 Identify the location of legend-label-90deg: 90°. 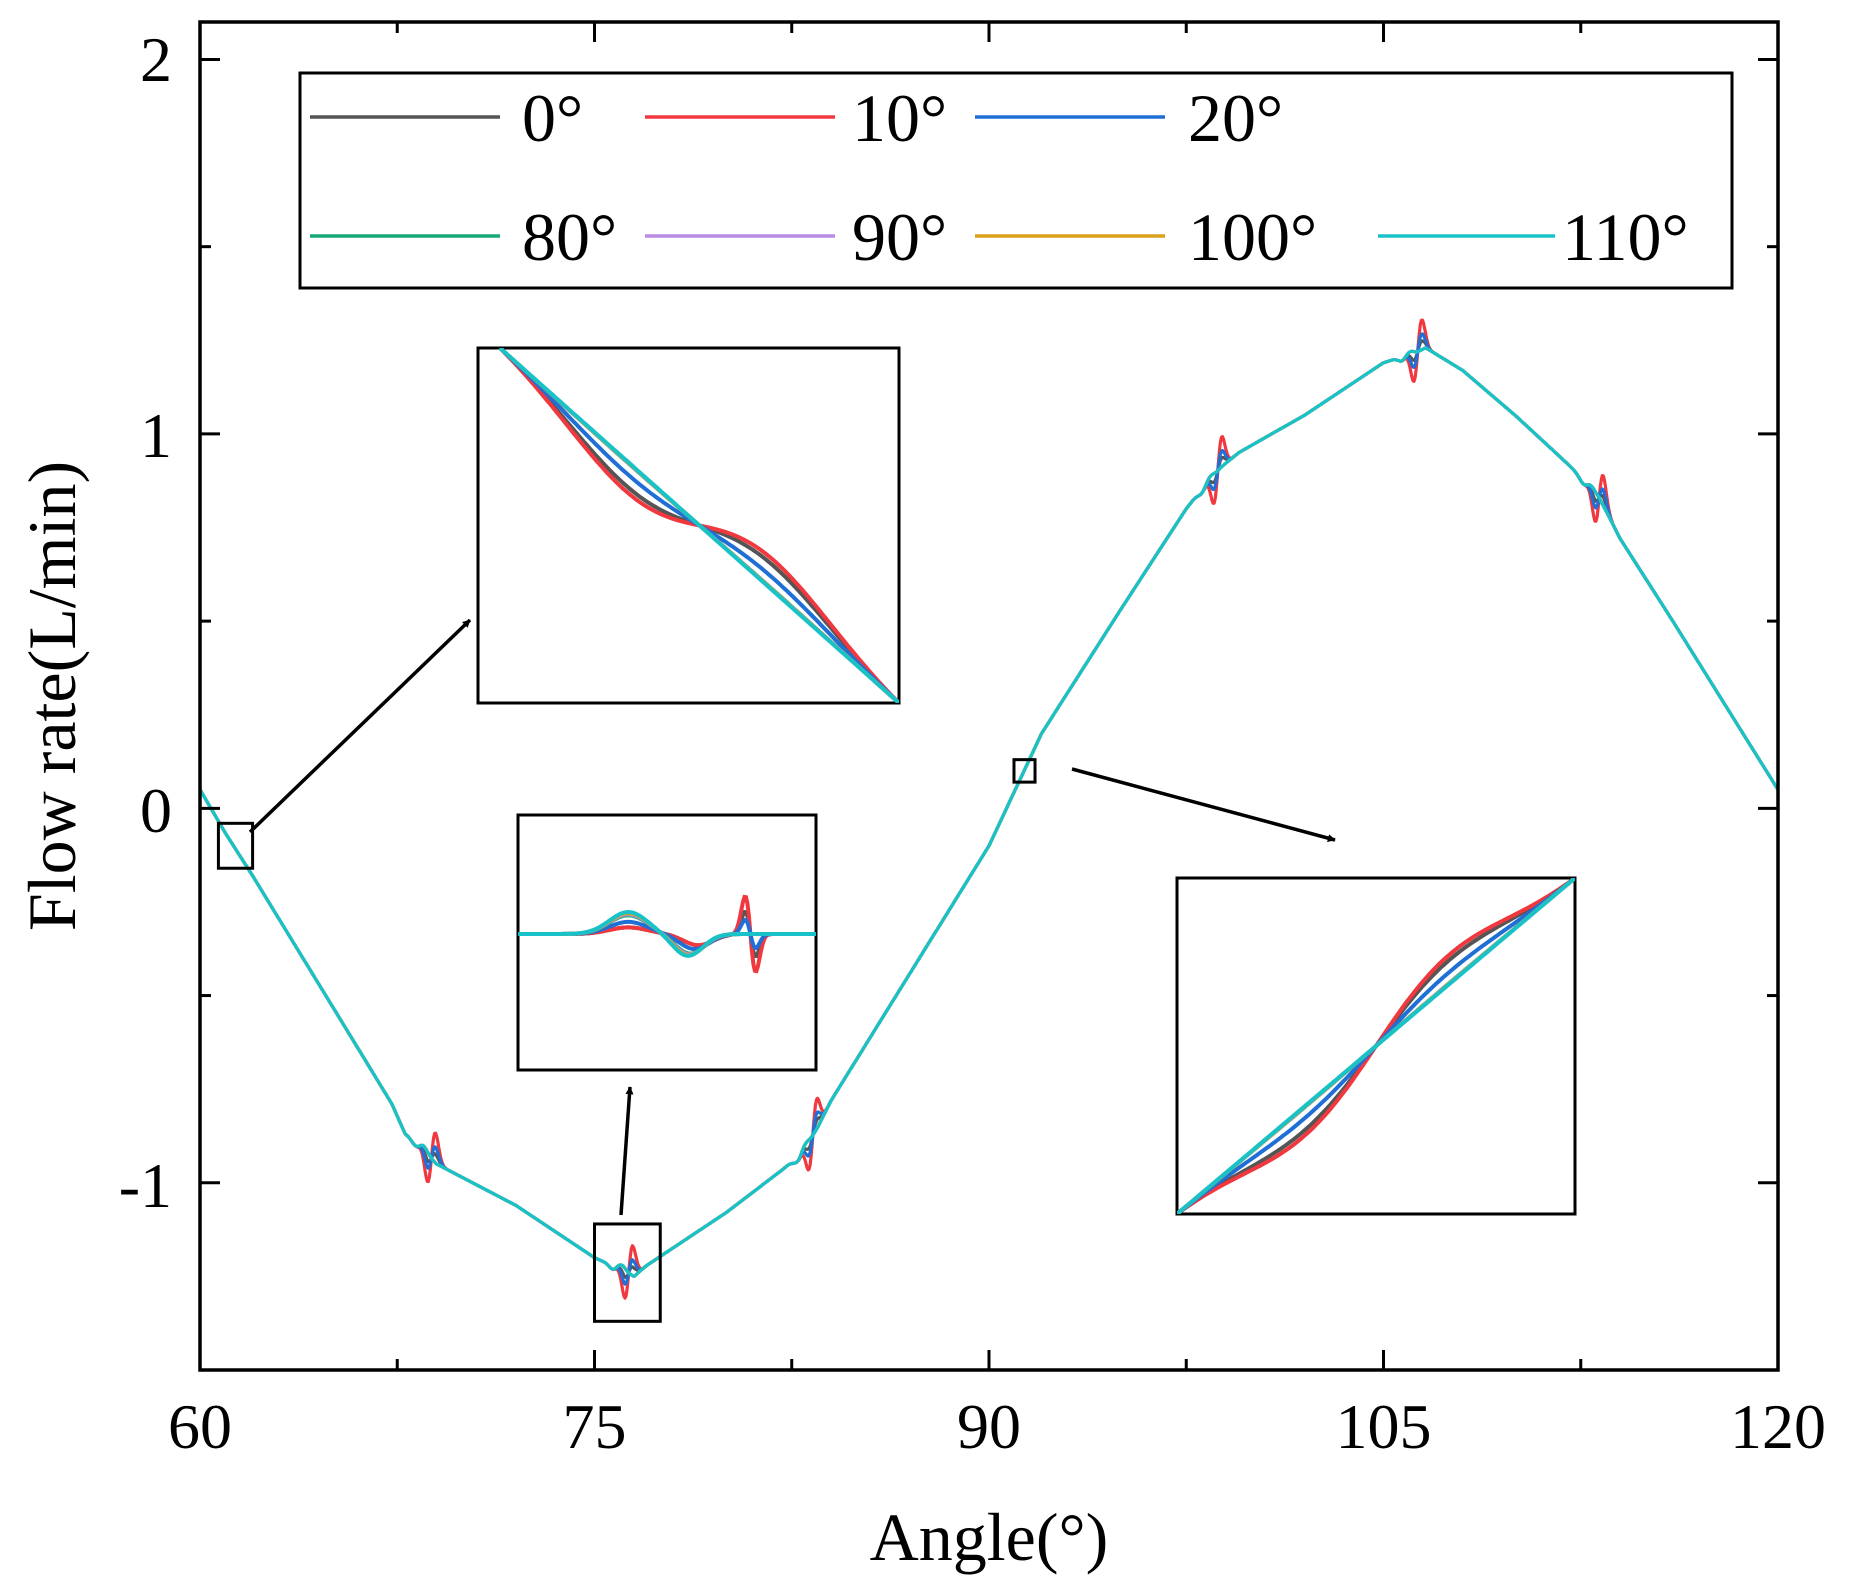
(899, 237).